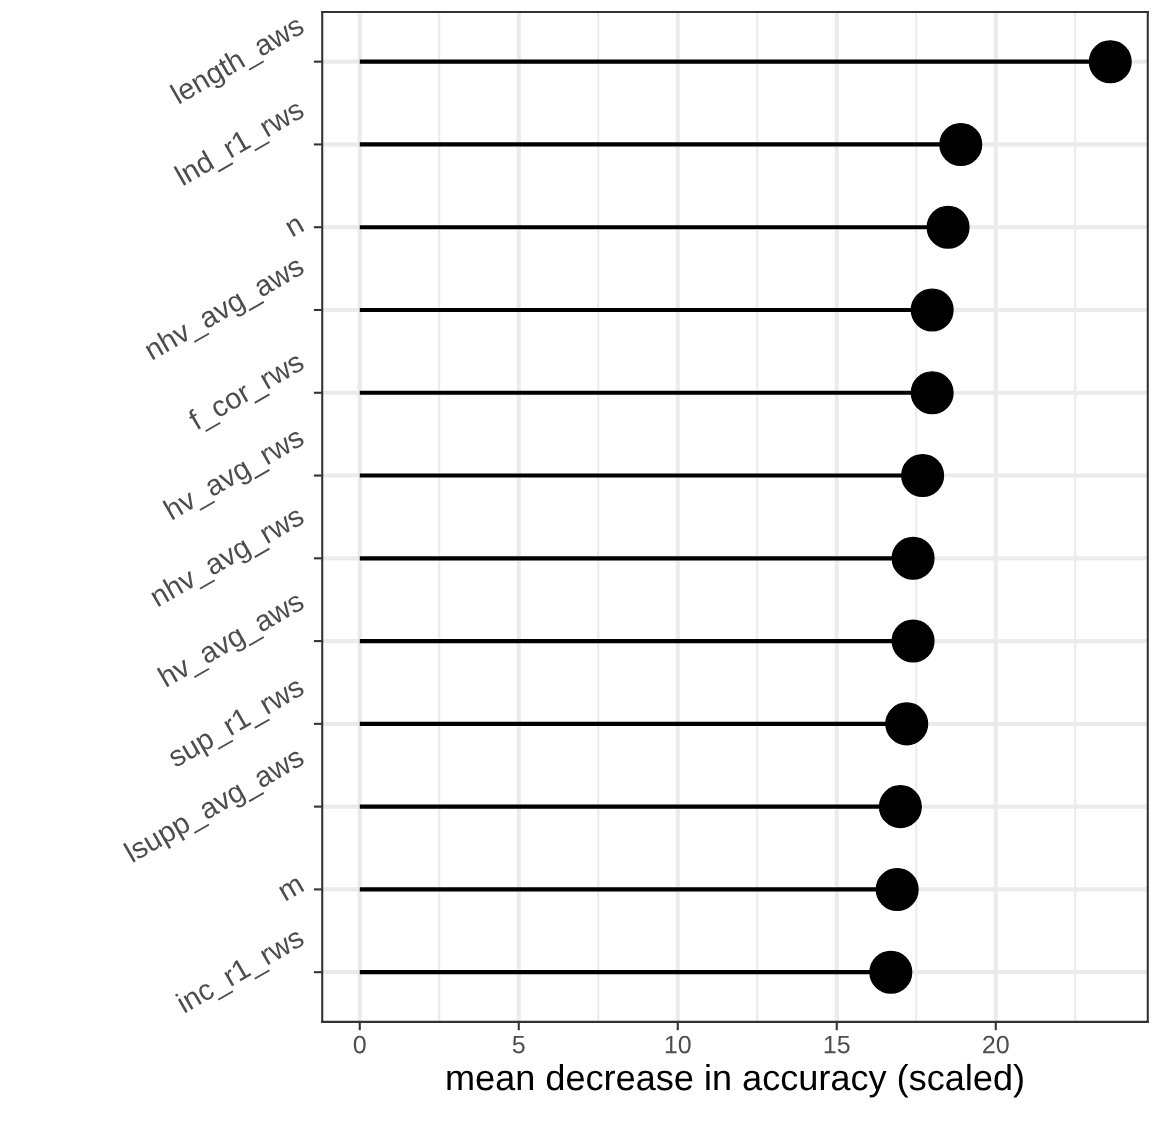 The width and height of the screenshot is (1176, 1143). I want to click on x-tick-label: 0, so click(359, 1044).